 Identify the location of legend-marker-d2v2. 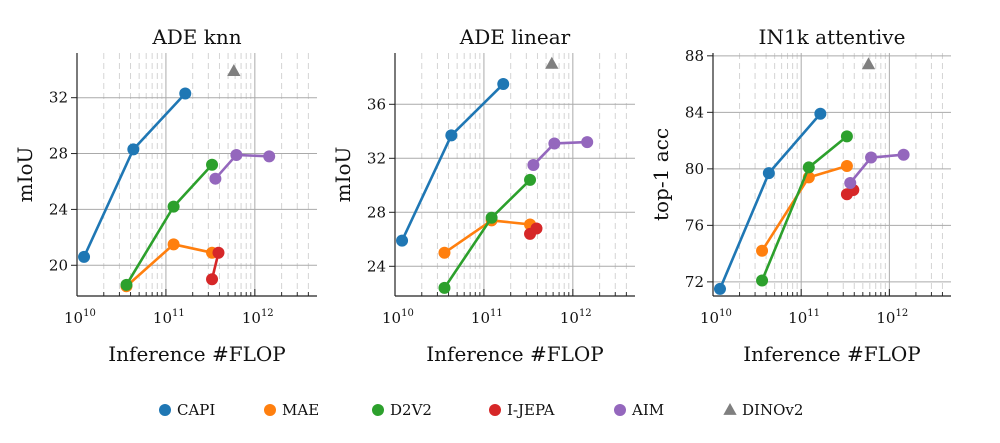
(378, 410).